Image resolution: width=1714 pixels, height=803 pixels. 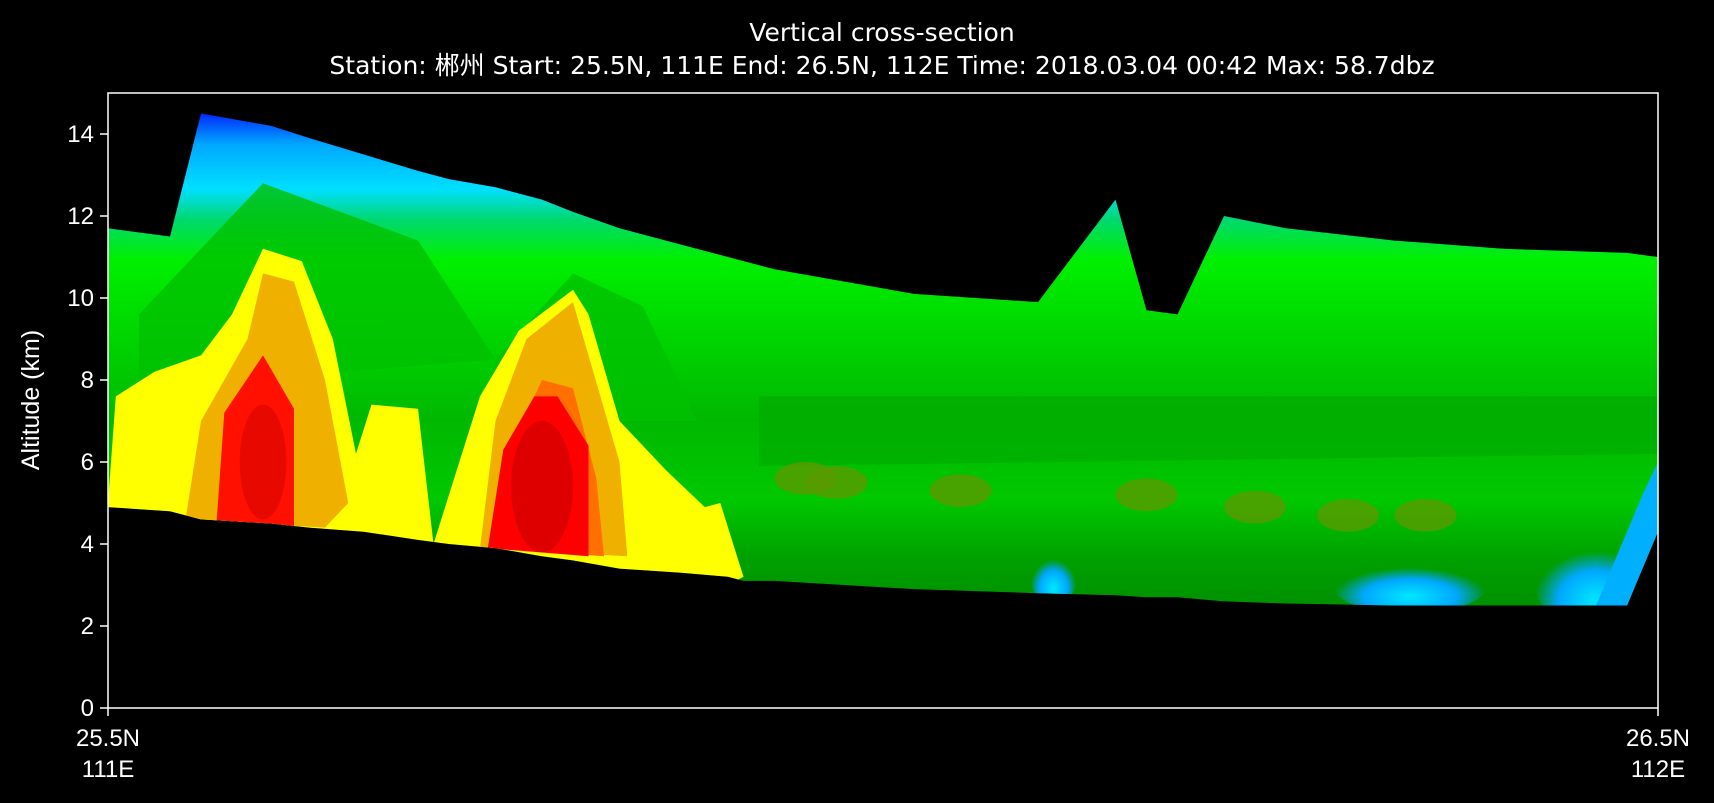 I want to click on y-tick-label: 6, so click(x=87, y=462).